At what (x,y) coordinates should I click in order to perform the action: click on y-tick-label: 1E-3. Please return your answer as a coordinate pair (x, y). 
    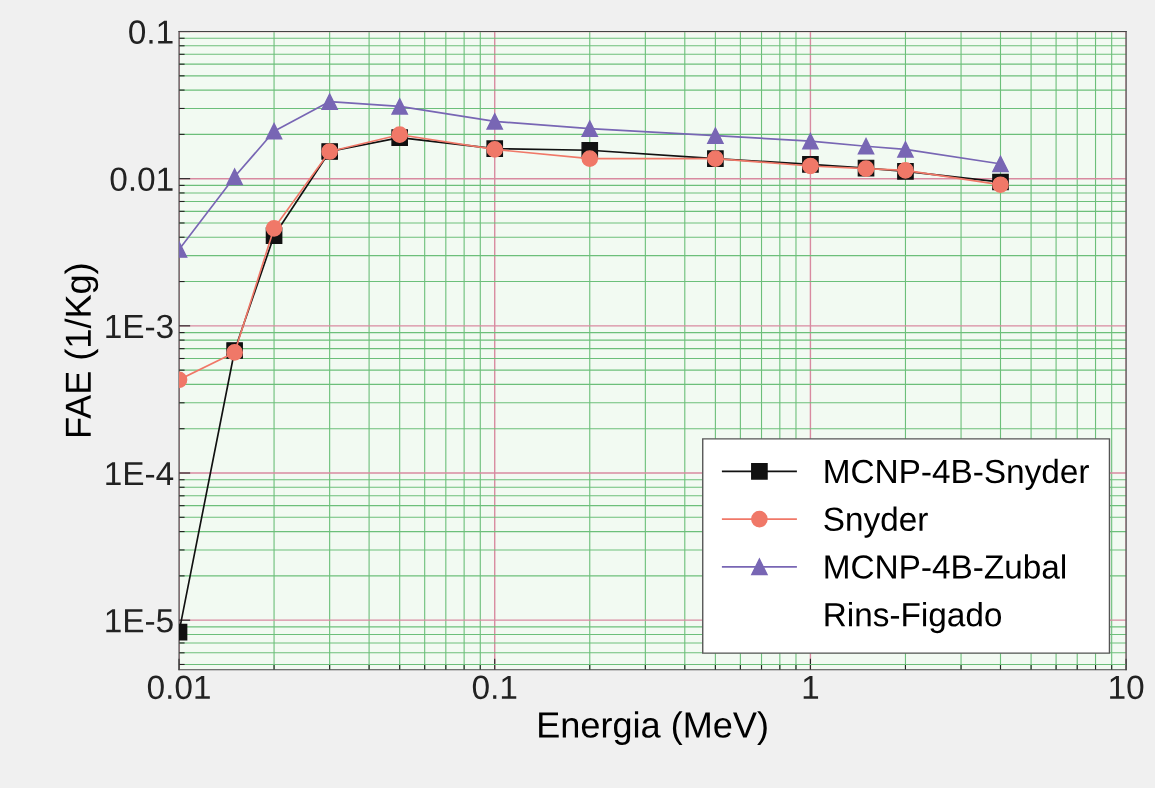
    Looking at the image, I should click on (139, 326).